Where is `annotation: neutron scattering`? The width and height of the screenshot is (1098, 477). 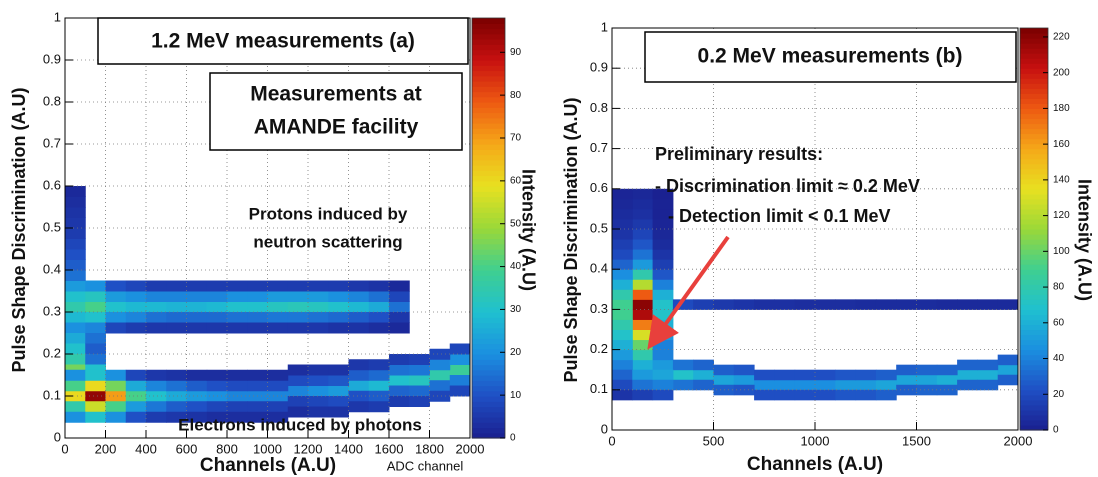 annotation: neutron scattering is located at coordinates (327, 241).